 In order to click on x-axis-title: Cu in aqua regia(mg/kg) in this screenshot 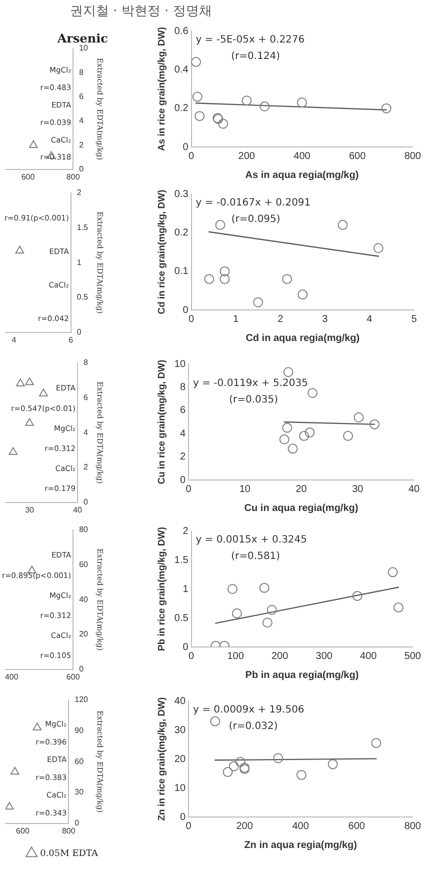, I will do `click(301, 508)`.